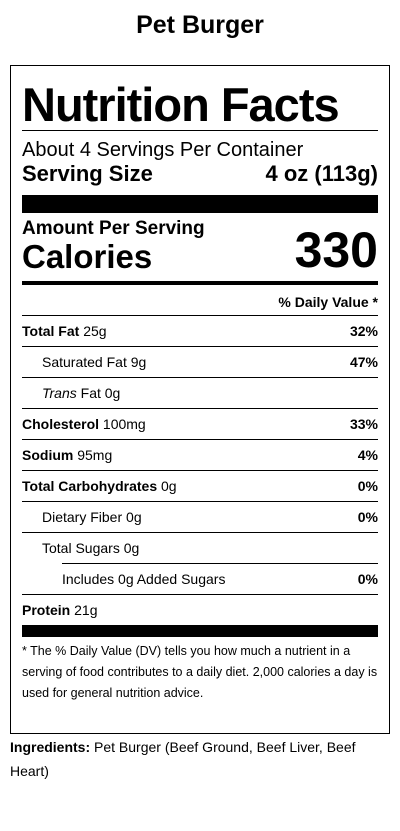  I want to click on nutrient-row-dietary-fiber: Dietary Fiber 0g 0%, so click(200, 516).